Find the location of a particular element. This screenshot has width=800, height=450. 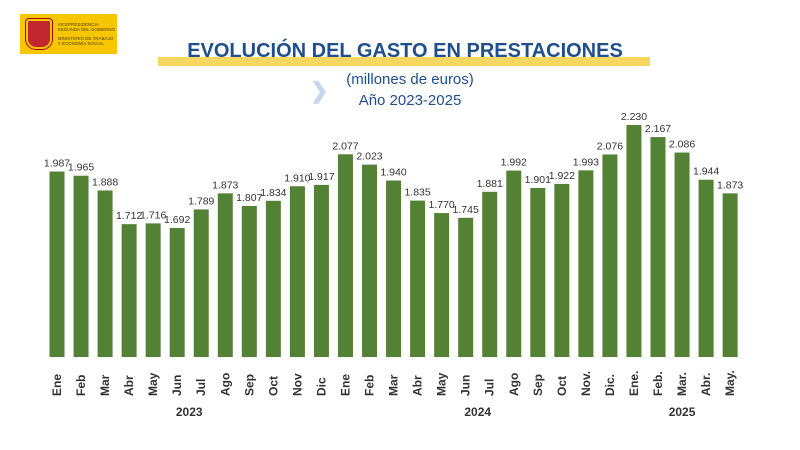

data-label: 1.716 is located at coordinates (153, 215).